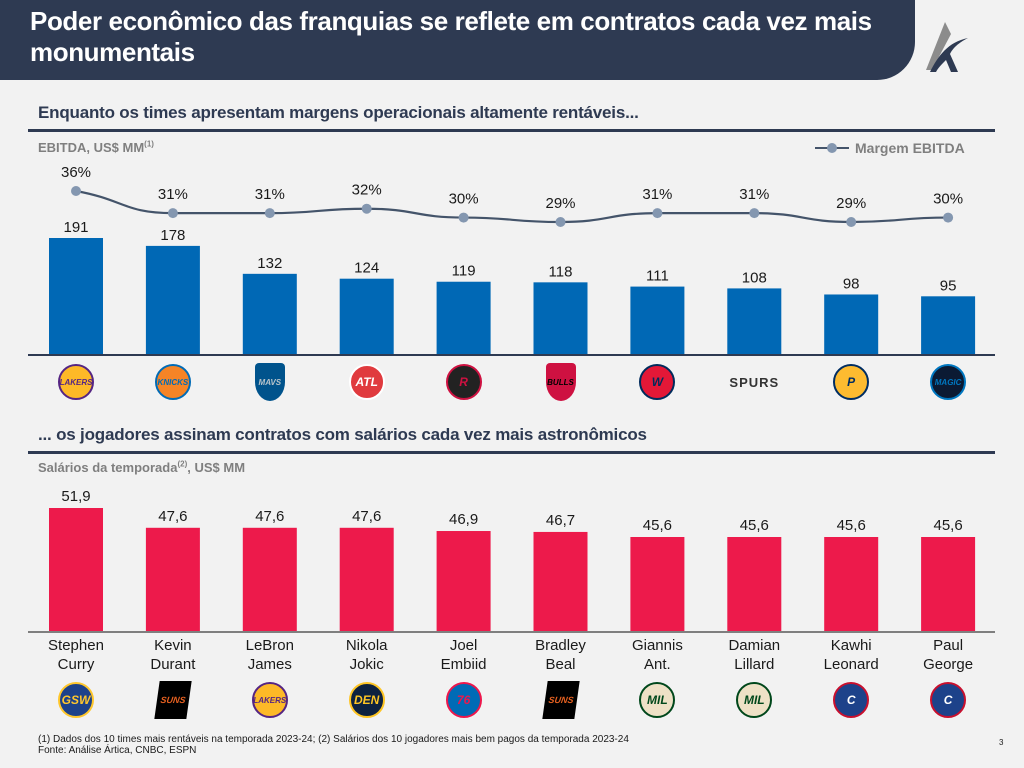 This screenshot has width=1024, height=768. Describe the element at coordinates (76, 382) in the screenshot. I see `lakers-logo-icon: LAKERS` at that location.